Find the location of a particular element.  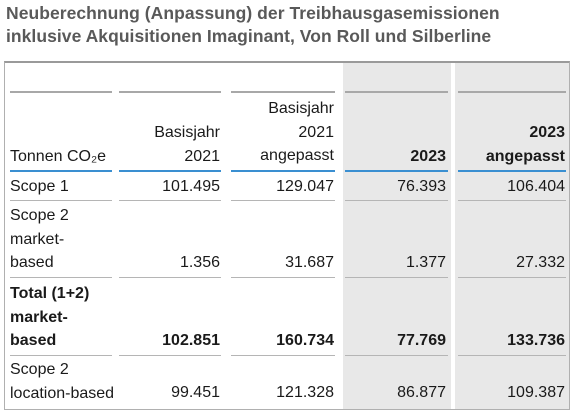

col-header-basisjahr-2021: Basisjahr 2021 is located at coordinates (187, 144).